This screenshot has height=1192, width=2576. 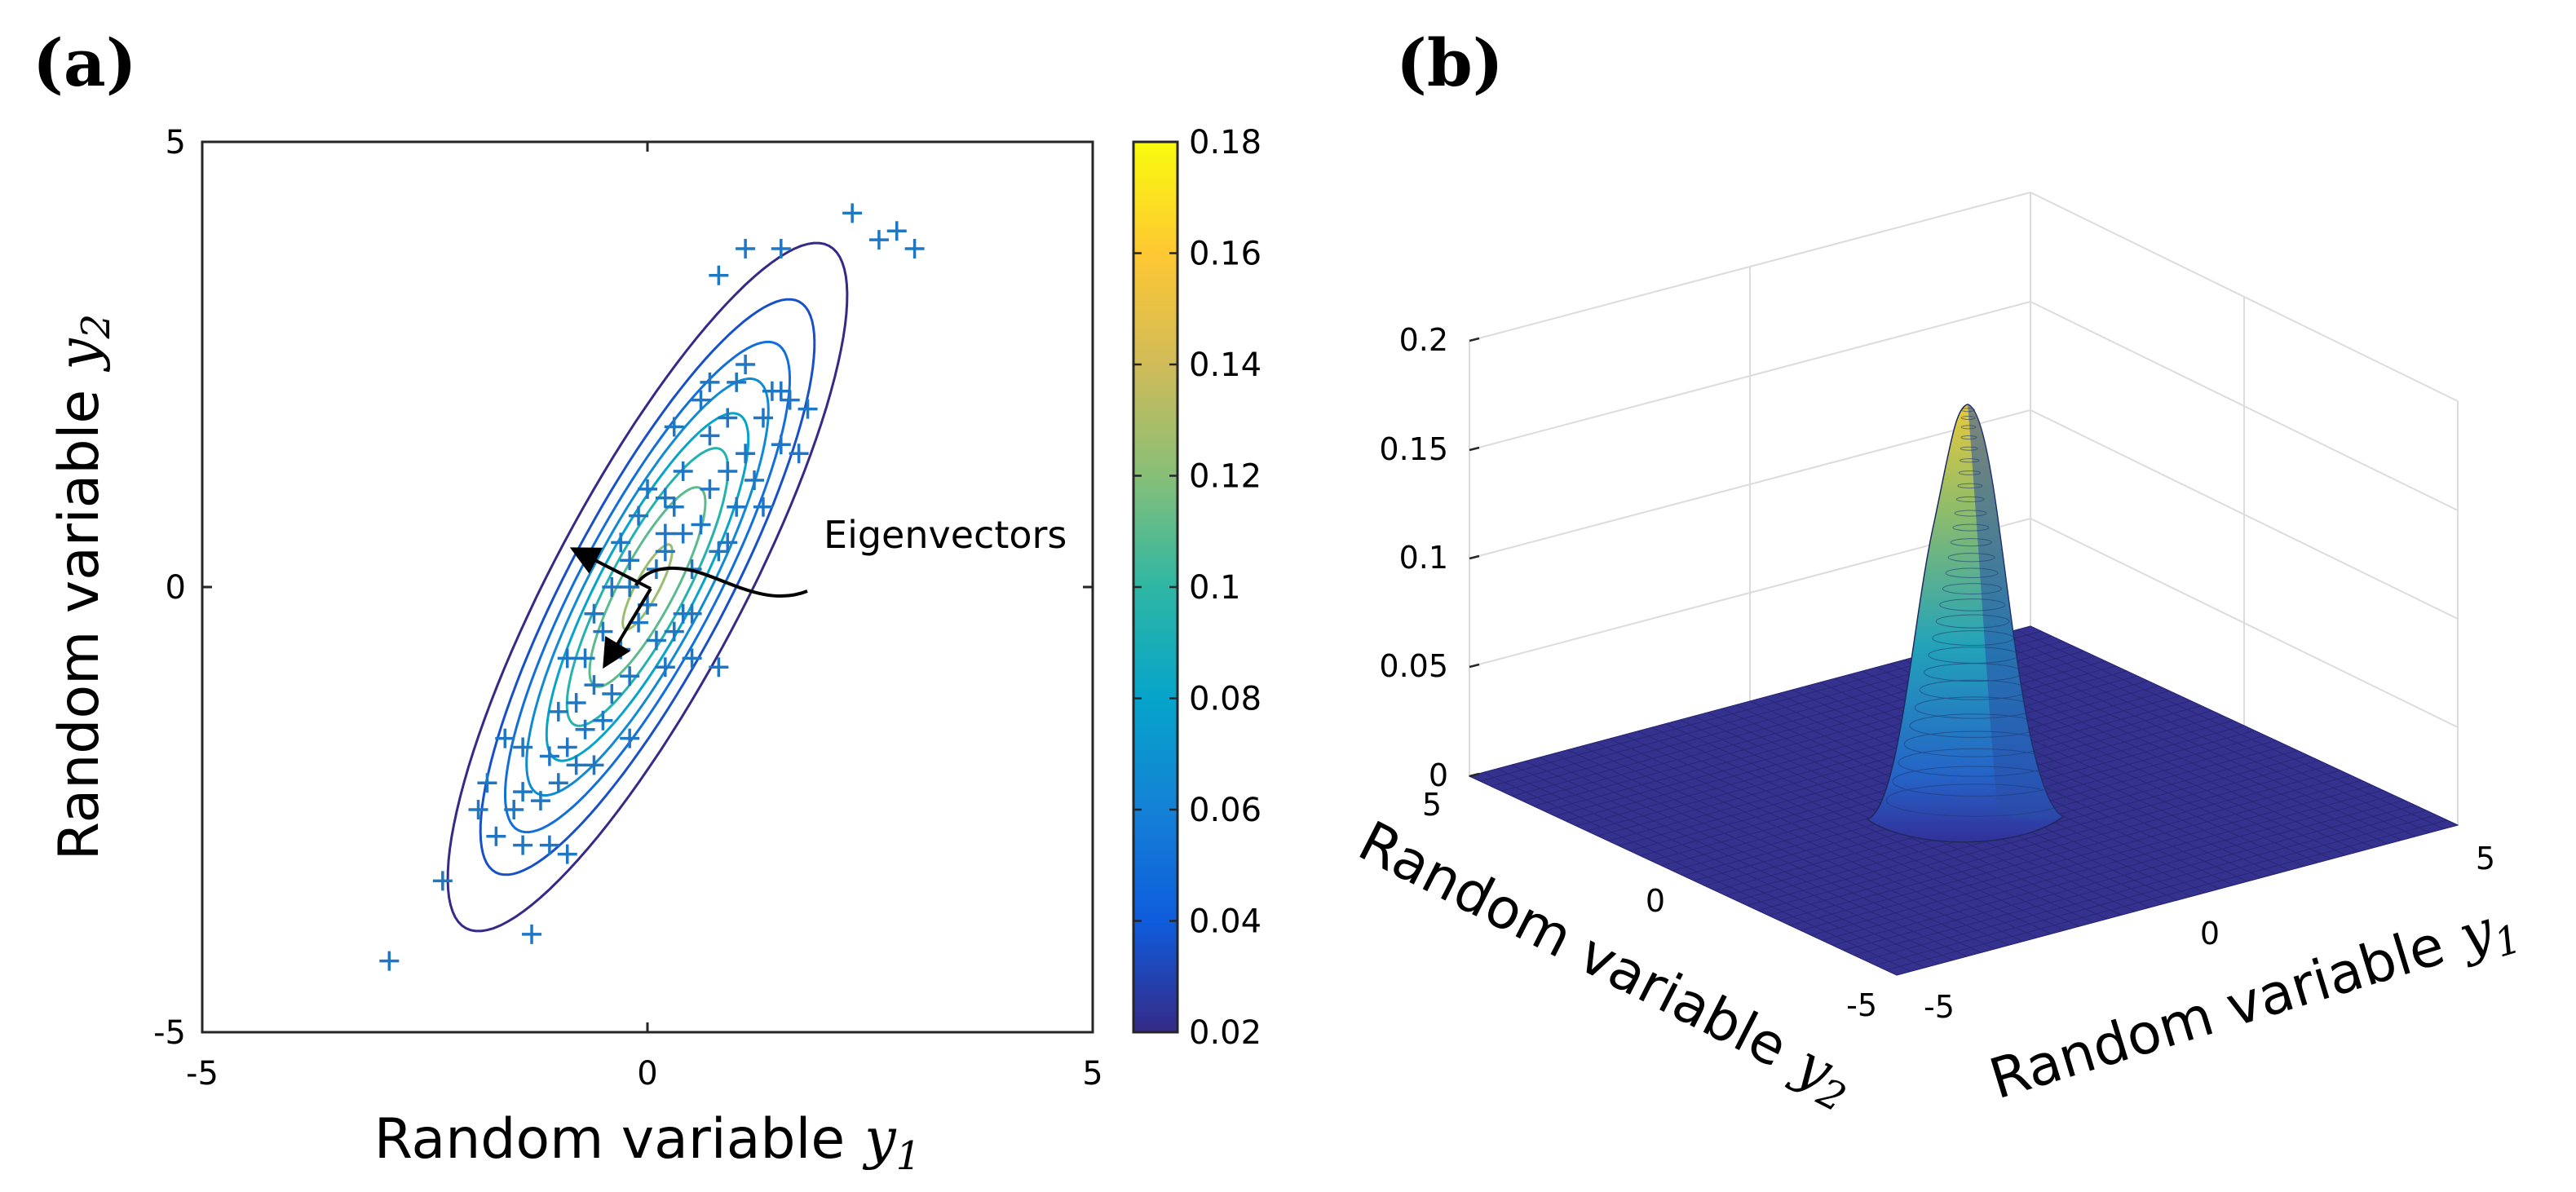 I want to click on z-tick-b: 0.05, so click(x=1413, y=666).